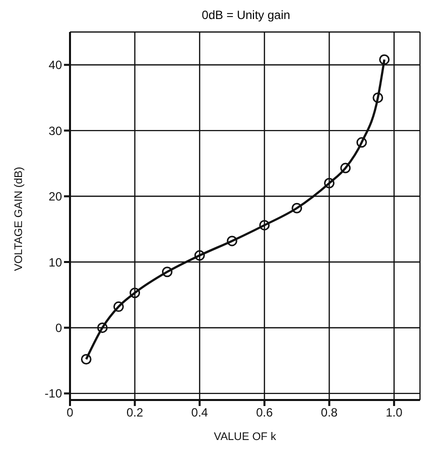  Describe the element at coordinates (135, 413) in the screenshot. I see `x-tick-label: 0.2` at that location.